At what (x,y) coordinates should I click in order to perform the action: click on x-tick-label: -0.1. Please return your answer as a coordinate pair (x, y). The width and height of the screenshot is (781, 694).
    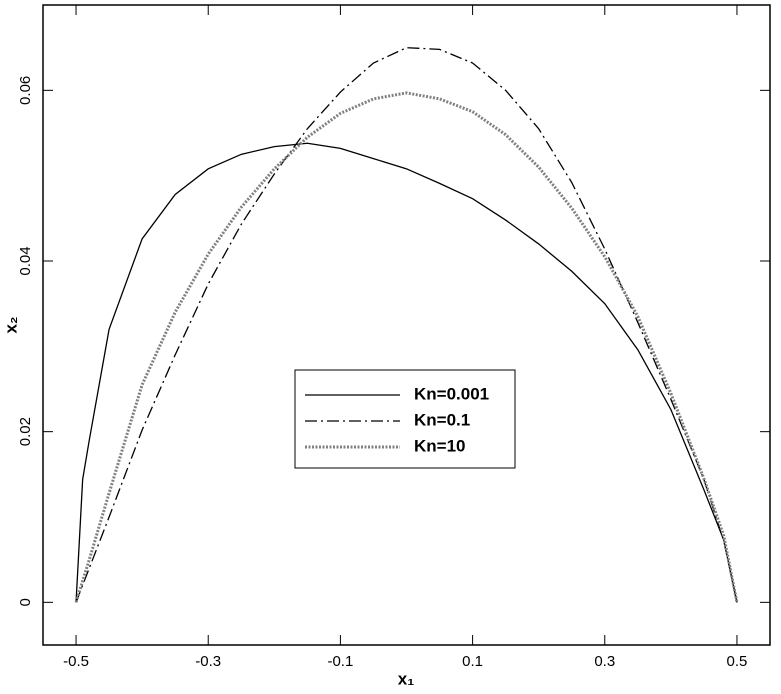
    Looking at the image, I should click on (340, 661).